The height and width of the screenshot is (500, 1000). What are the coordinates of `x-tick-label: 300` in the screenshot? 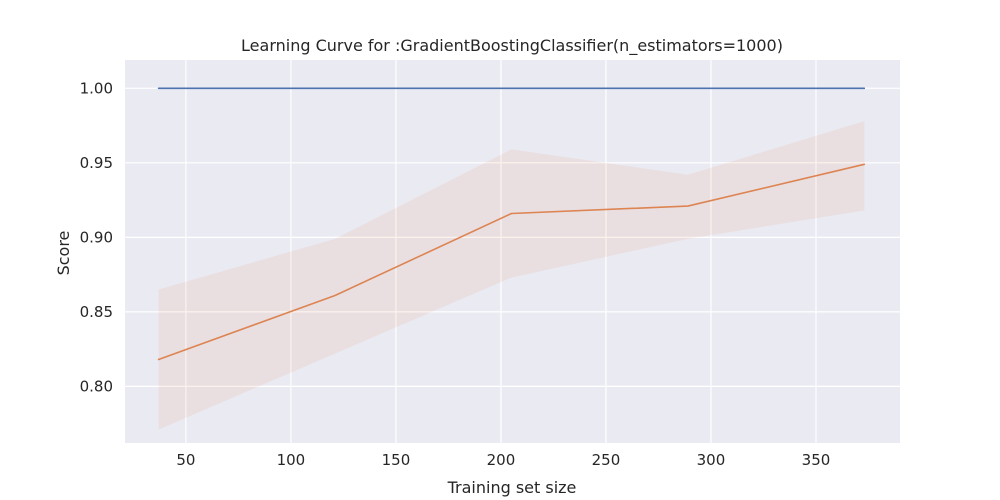 It's located at (711, 460).